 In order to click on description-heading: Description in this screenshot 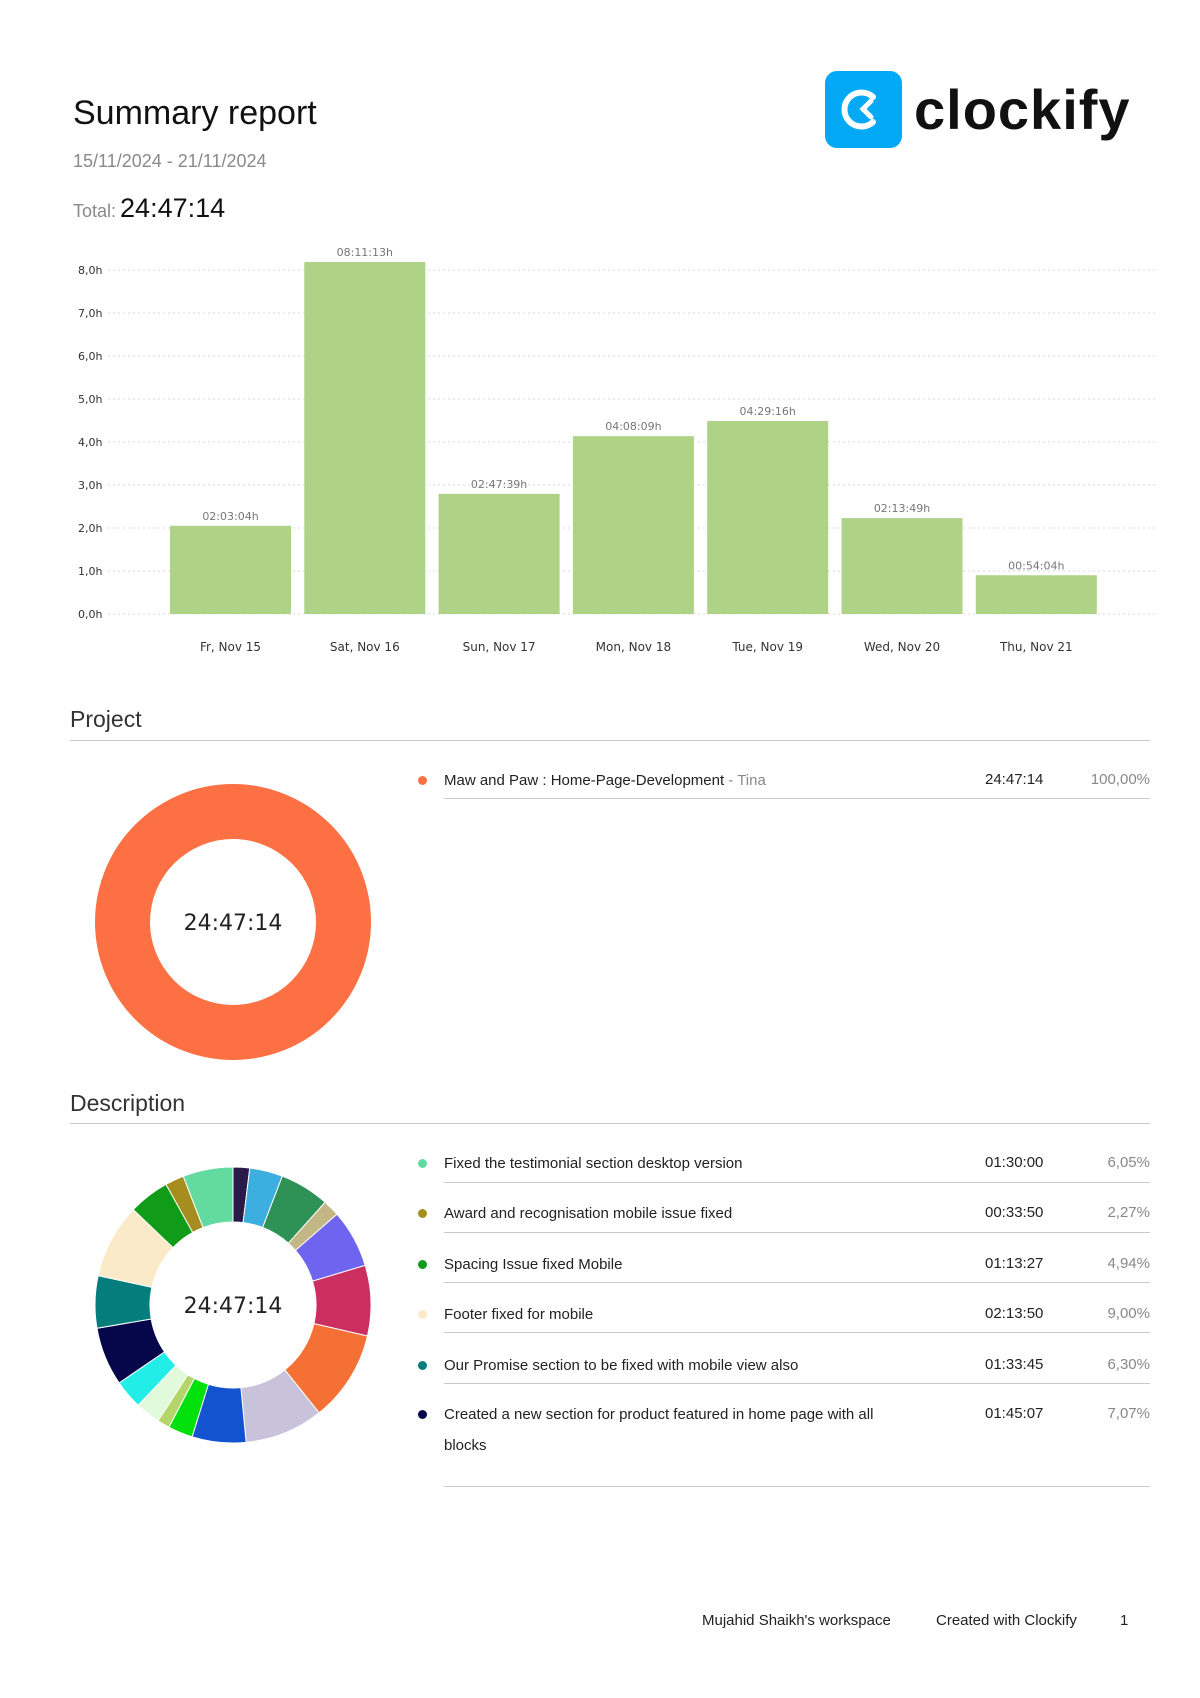, I will do `click(128, 1103)`.